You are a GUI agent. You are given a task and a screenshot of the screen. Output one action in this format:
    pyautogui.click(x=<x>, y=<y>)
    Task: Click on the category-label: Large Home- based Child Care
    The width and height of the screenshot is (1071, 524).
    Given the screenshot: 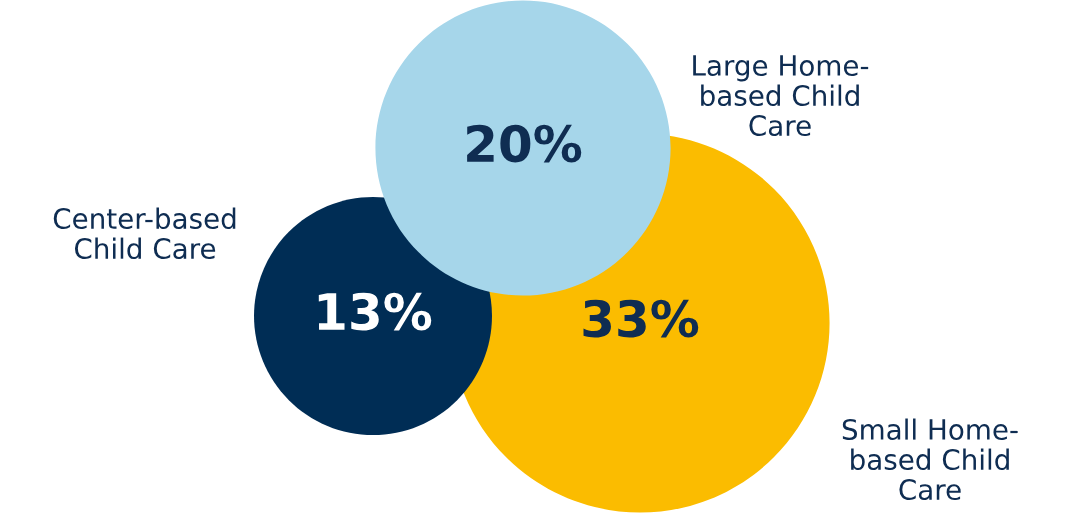 What is the action you would take?
    pyautogui.click(x=781, y=96)
    